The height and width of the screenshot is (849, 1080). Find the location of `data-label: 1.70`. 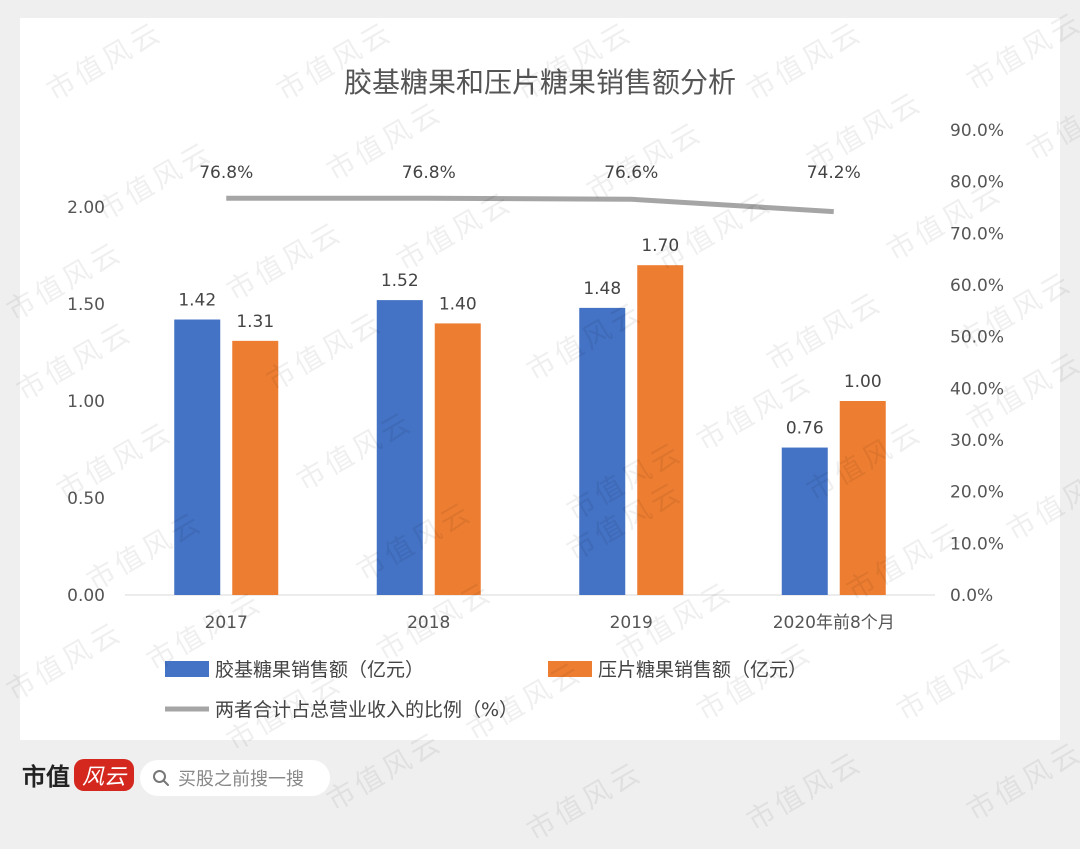

data-label: 1.70 is located at coordinates (660, 246).